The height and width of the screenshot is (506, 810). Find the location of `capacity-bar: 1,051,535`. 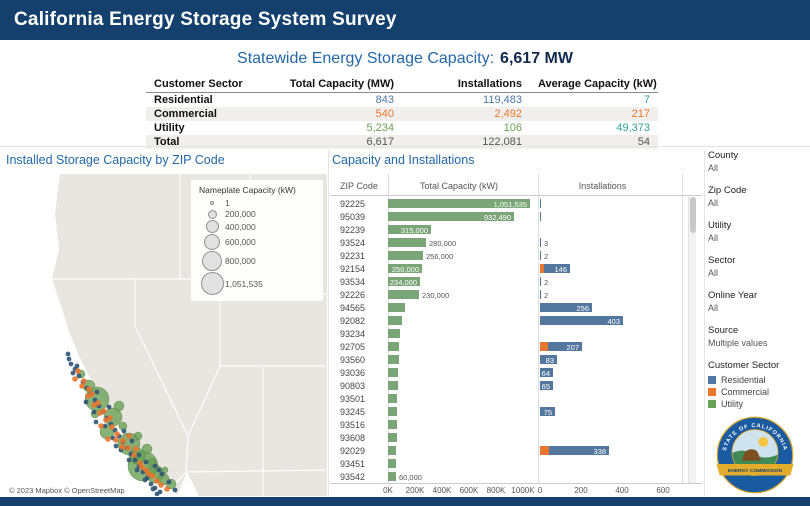

capacity-bar: 1,051,535 is located at coordinates (459, 204).